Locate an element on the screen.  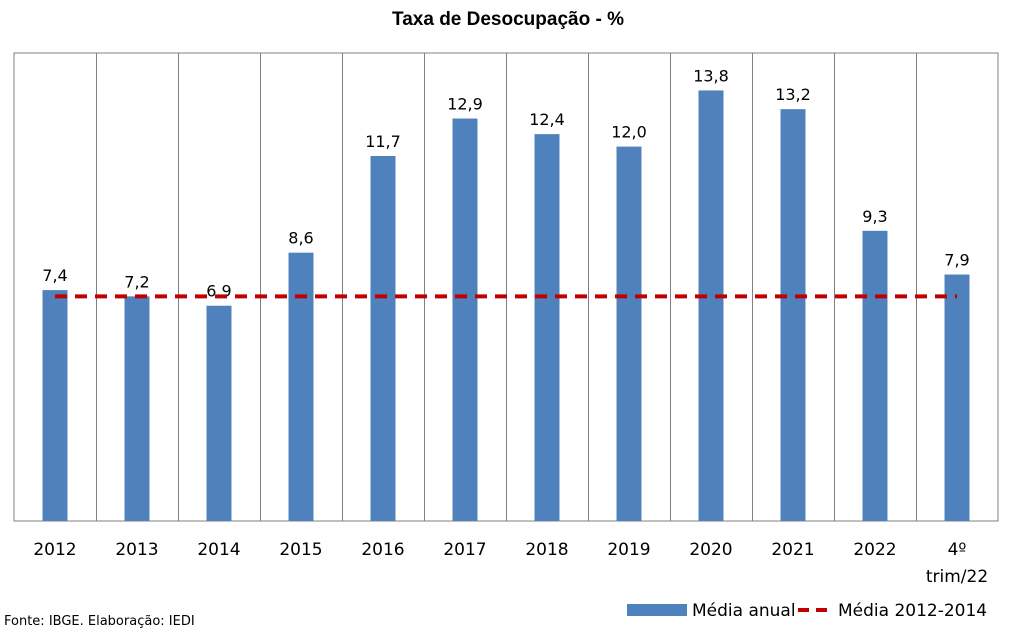
x-tick-2: 2014 is located at coordinates (218, 550).